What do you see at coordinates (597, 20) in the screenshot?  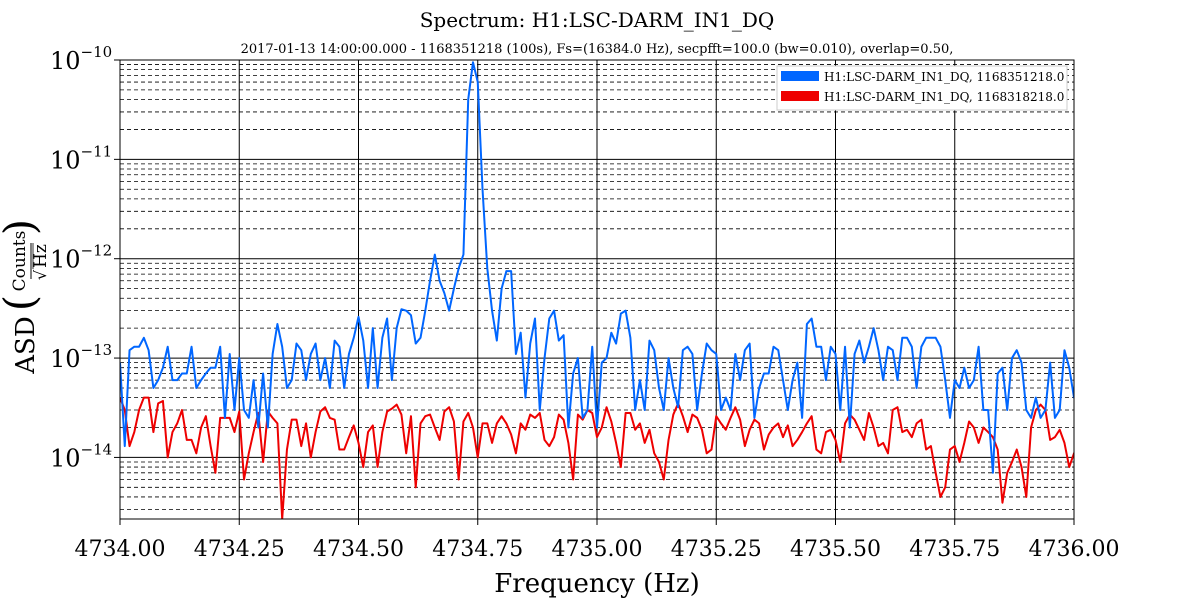 I see `chart-title: Spectrum: H1:LSC-DARM_IN1_DQ` at bounding box center [597, 20].